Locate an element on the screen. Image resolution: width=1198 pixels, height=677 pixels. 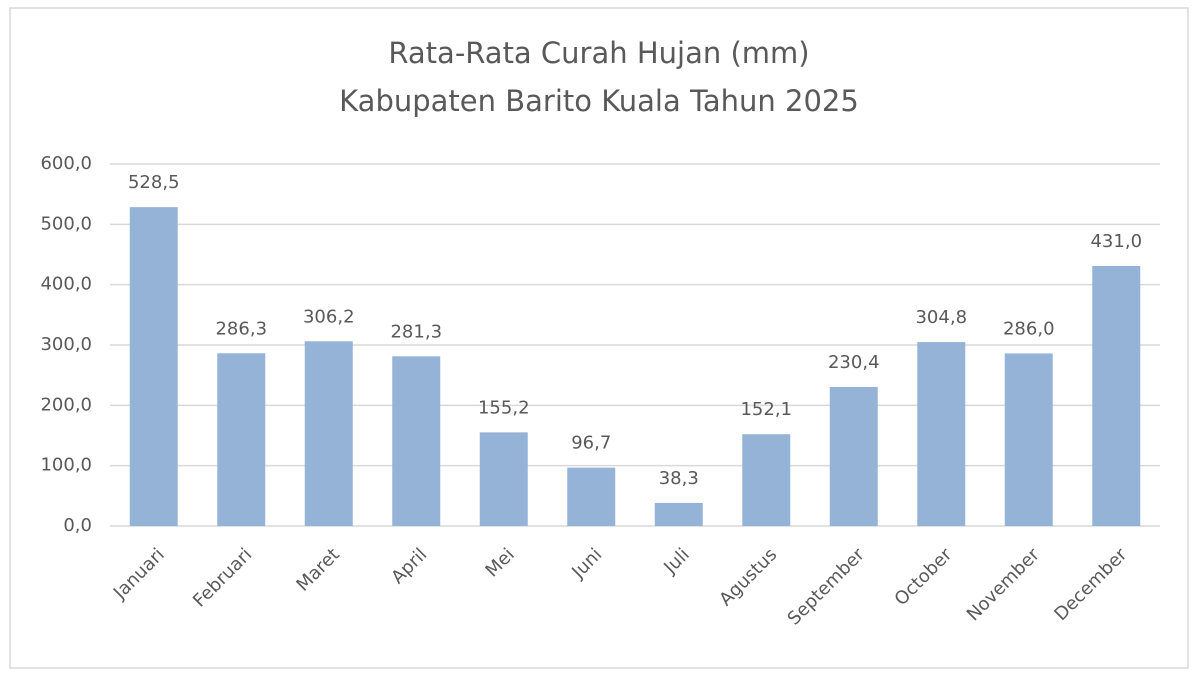
y-tick-label: 100,0 is located at coordinates (66, 465).